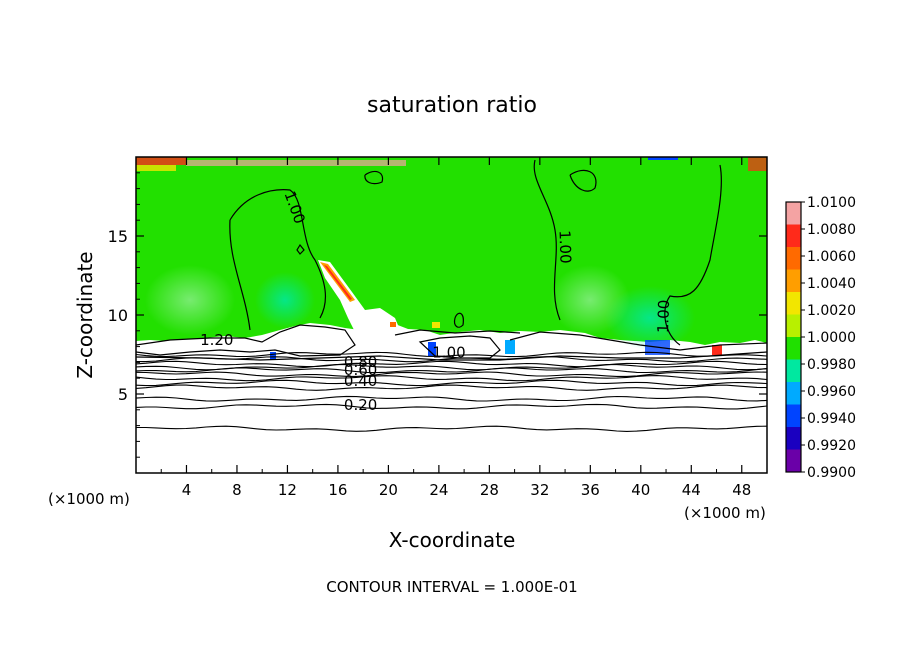 The image size is (904, 654). Describe the element at coordinates (452, 540) in the screenshot. I see `x-axis-label: X-coordinate` at that location.